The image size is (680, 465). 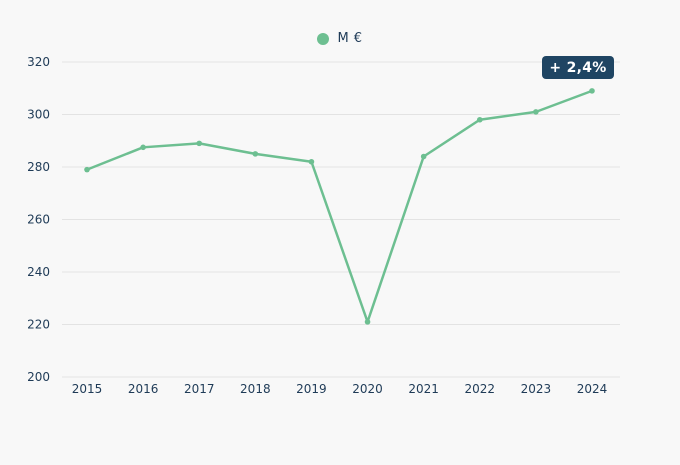 I want to click on x-tick-label: 2017, so click(x=199, y=389).